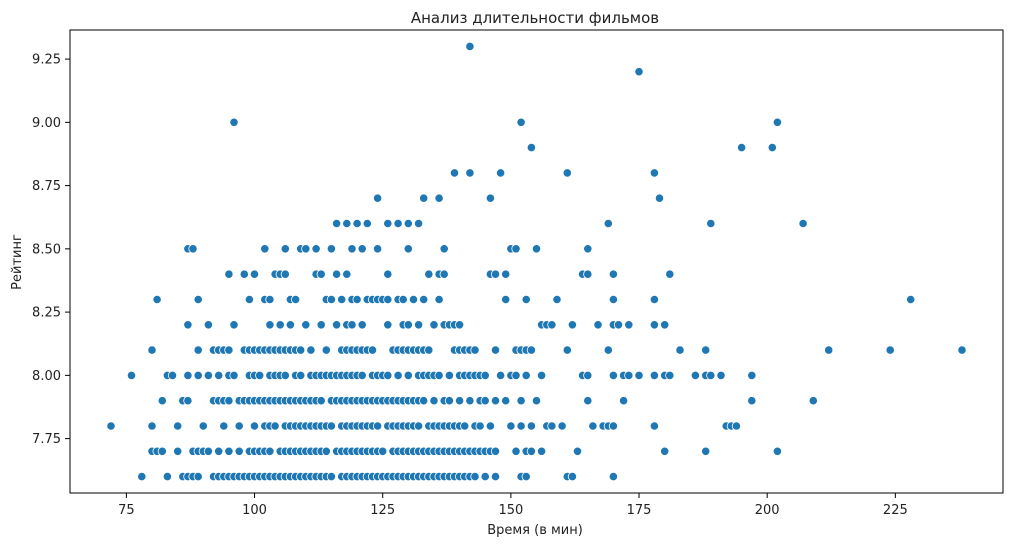 The height and width of the screenshot is (547, 1010). Describe the element at coordinates (382, 510) in the screenshot. I see `x-tick-label: 125` at that location.